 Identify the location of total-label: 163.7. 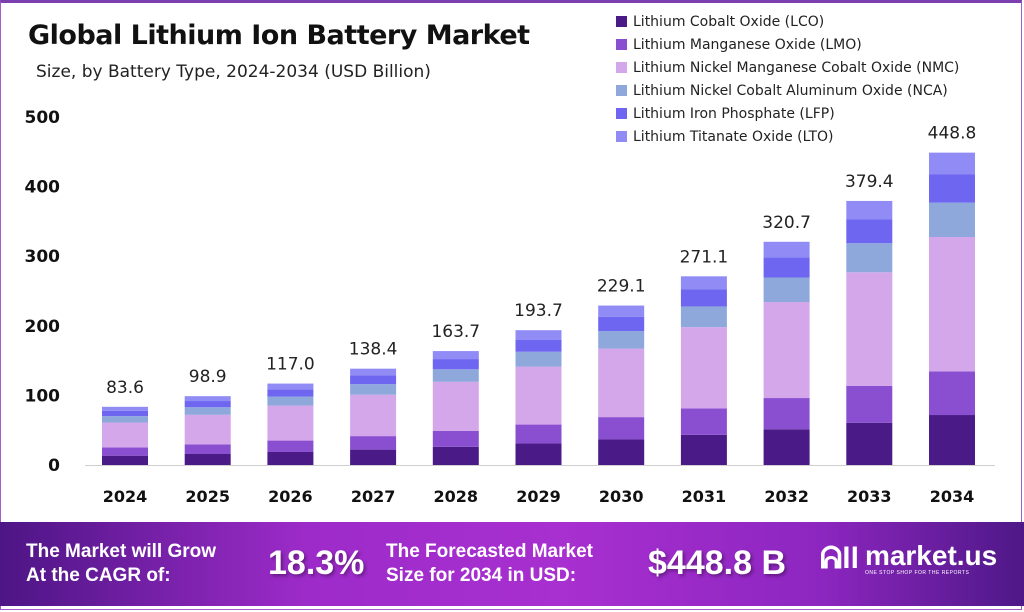
(455, 332).